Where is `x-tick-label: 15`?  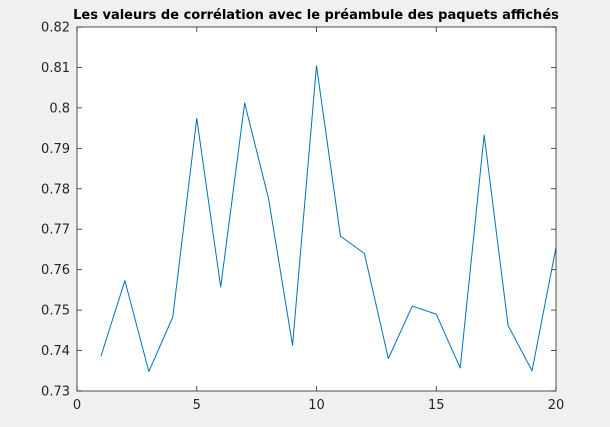
x-tick-label: 15 is located at coordinates (436, 405).